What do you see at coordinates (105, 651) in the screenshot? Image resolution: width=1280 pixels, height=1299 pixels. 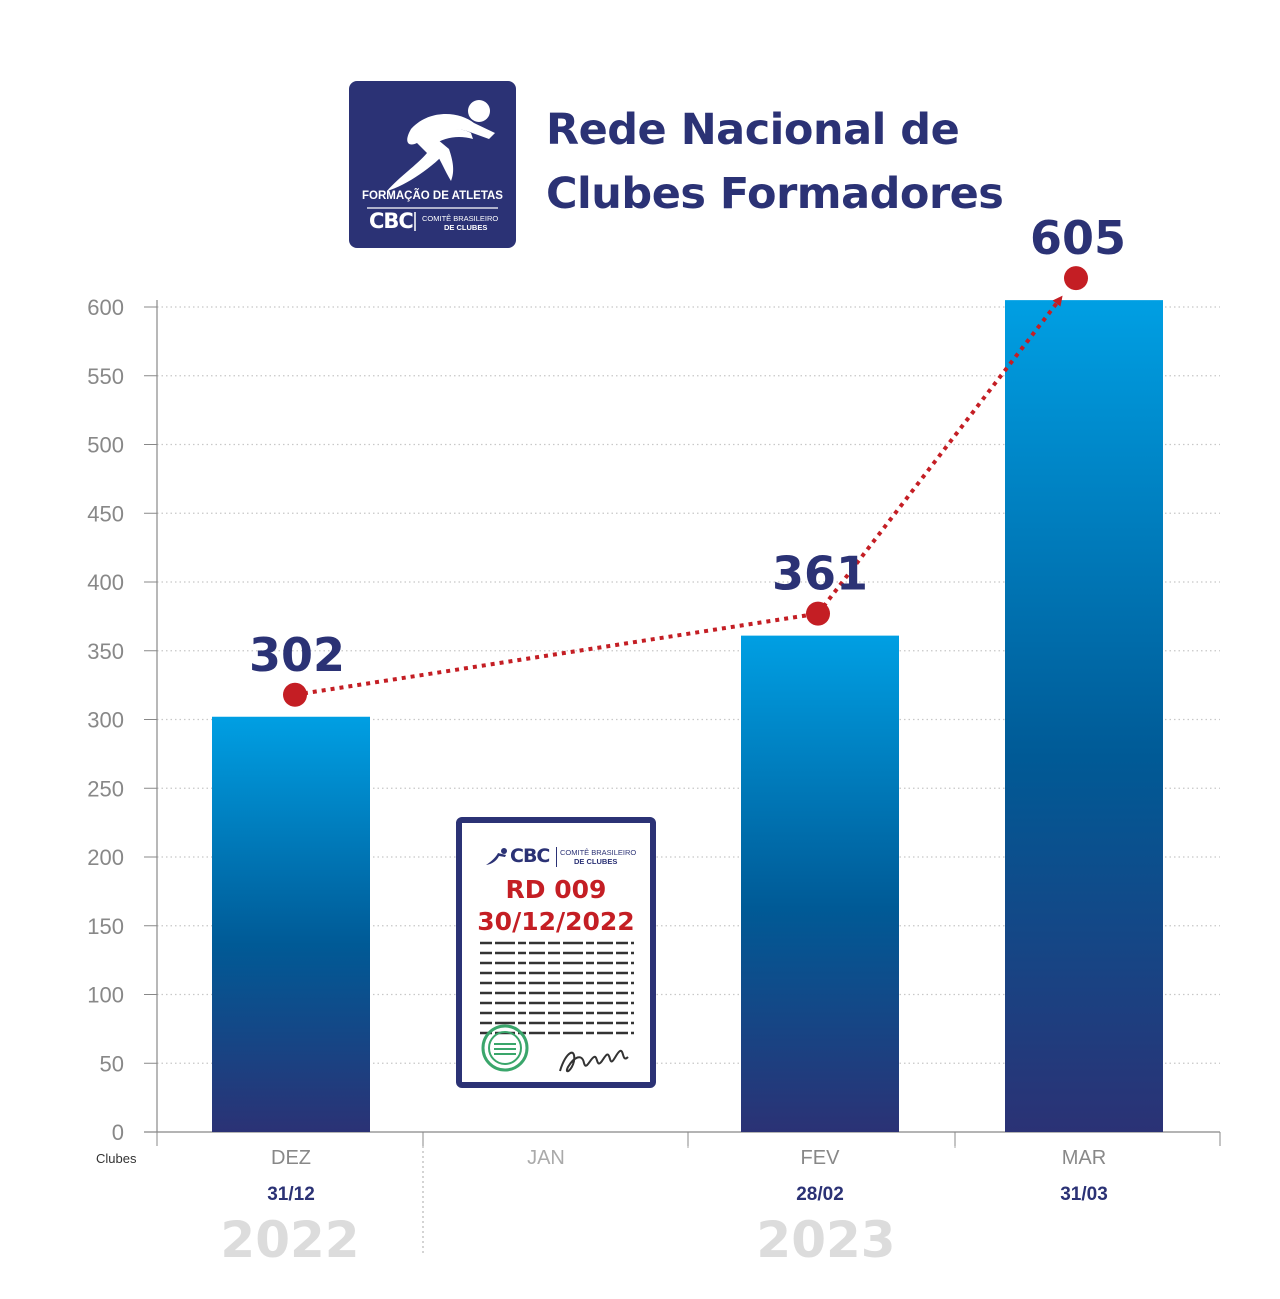 I see `y-tick-label: 350` at bounding box center [105, 651].